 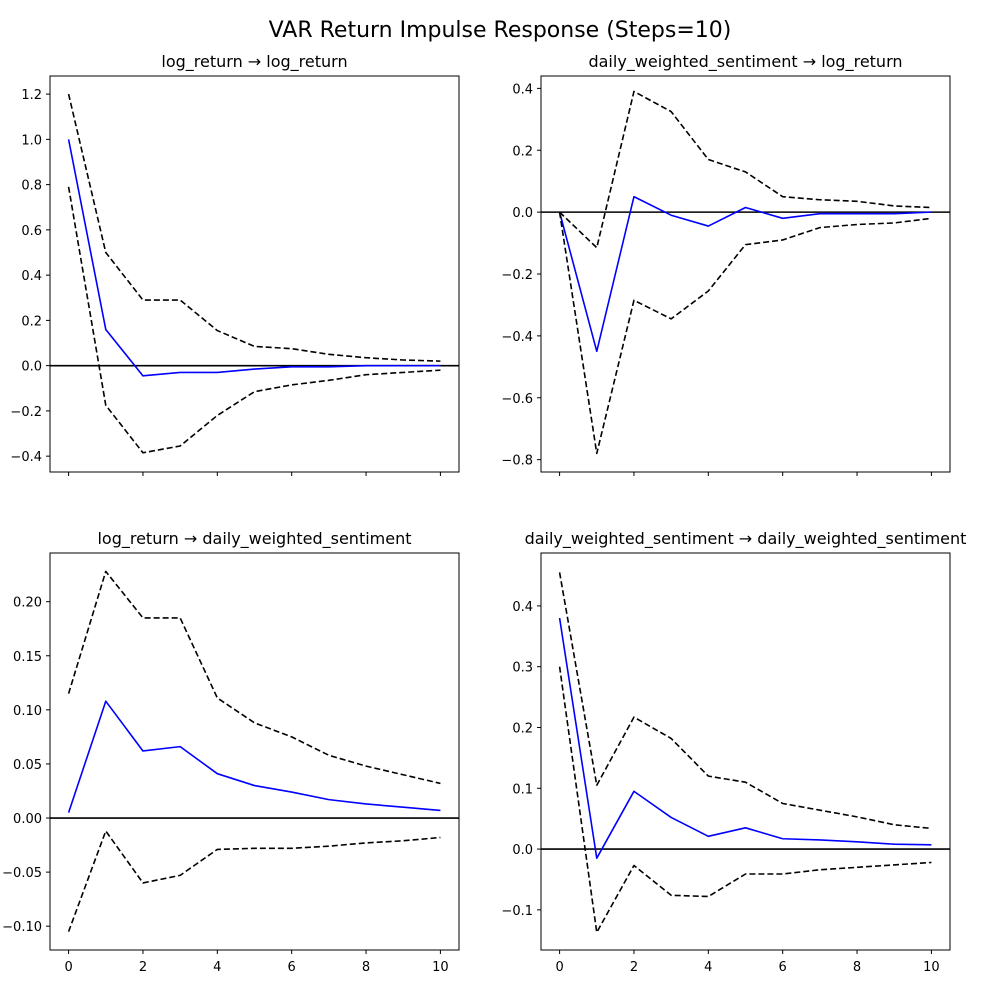 What do you see at coordinates (31, 231) in the screenshot?
I see `y-tick-label: 0.6` at bounding box center [31, 231].